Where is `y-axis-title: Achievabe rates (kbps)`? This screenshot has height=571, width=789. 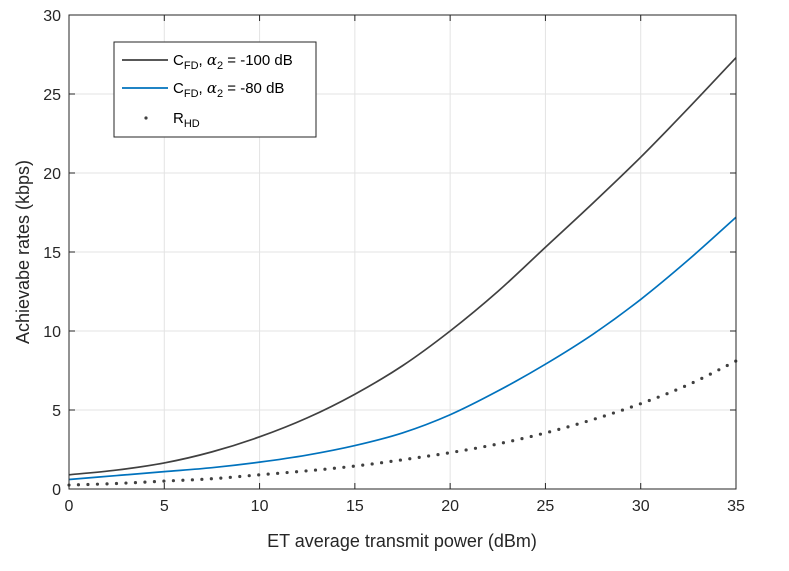 y-axis-title: Achievabe rates (kbps) is located at coordinates (23, 252).